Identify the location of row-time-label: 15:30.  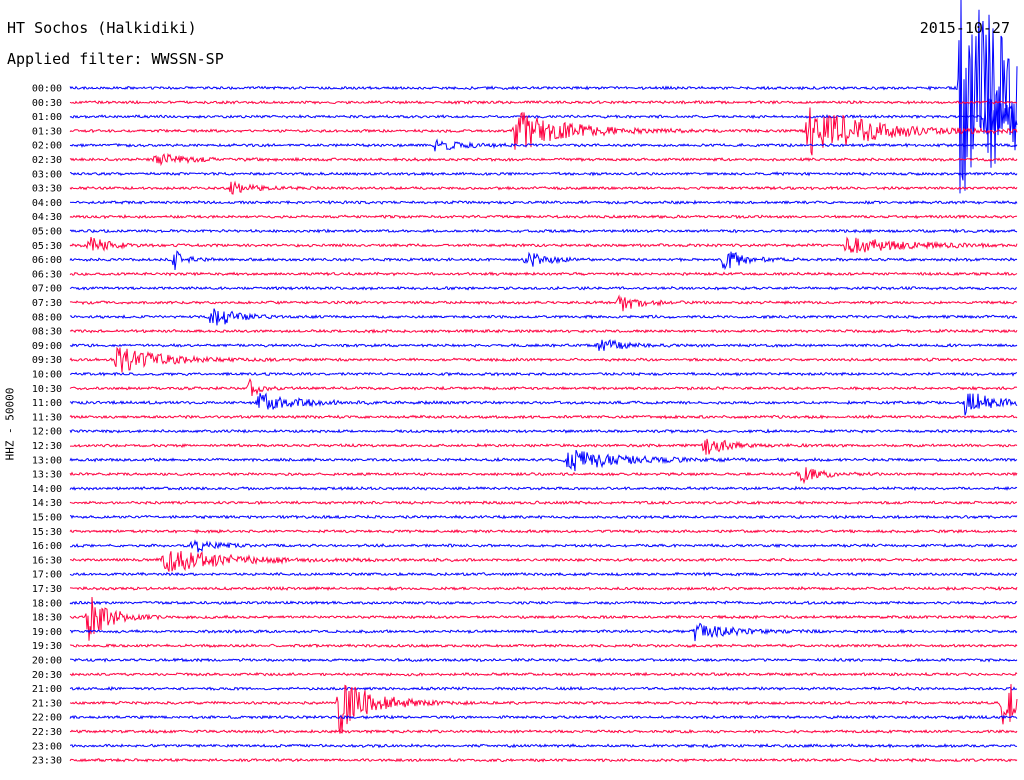
(47, 532).